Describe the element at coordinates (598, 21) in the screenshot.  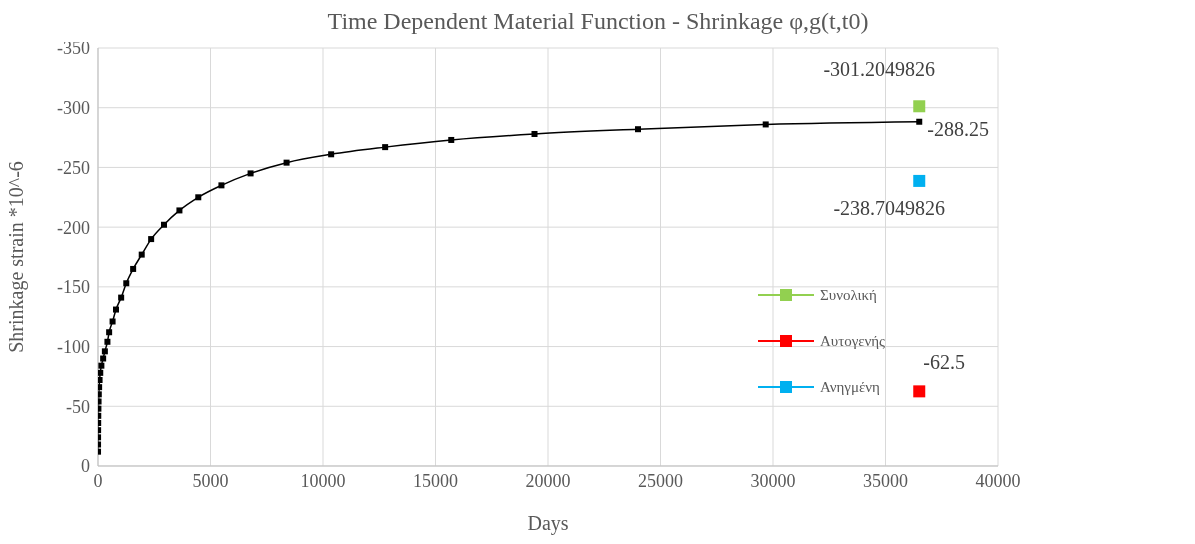
I see `chart-title: Time Dependent Material Function - Shrinkage φ,g(t,t0)` at that location.